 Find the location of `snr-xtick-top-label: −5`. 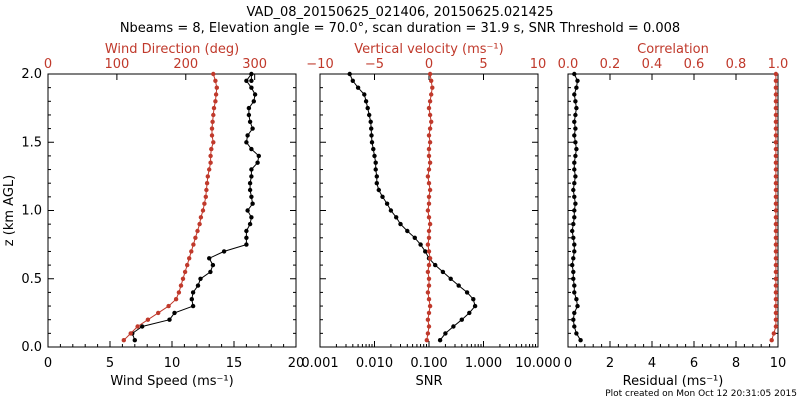

snr-xtick-top-label: −5 is located at coordinates (374, 64).